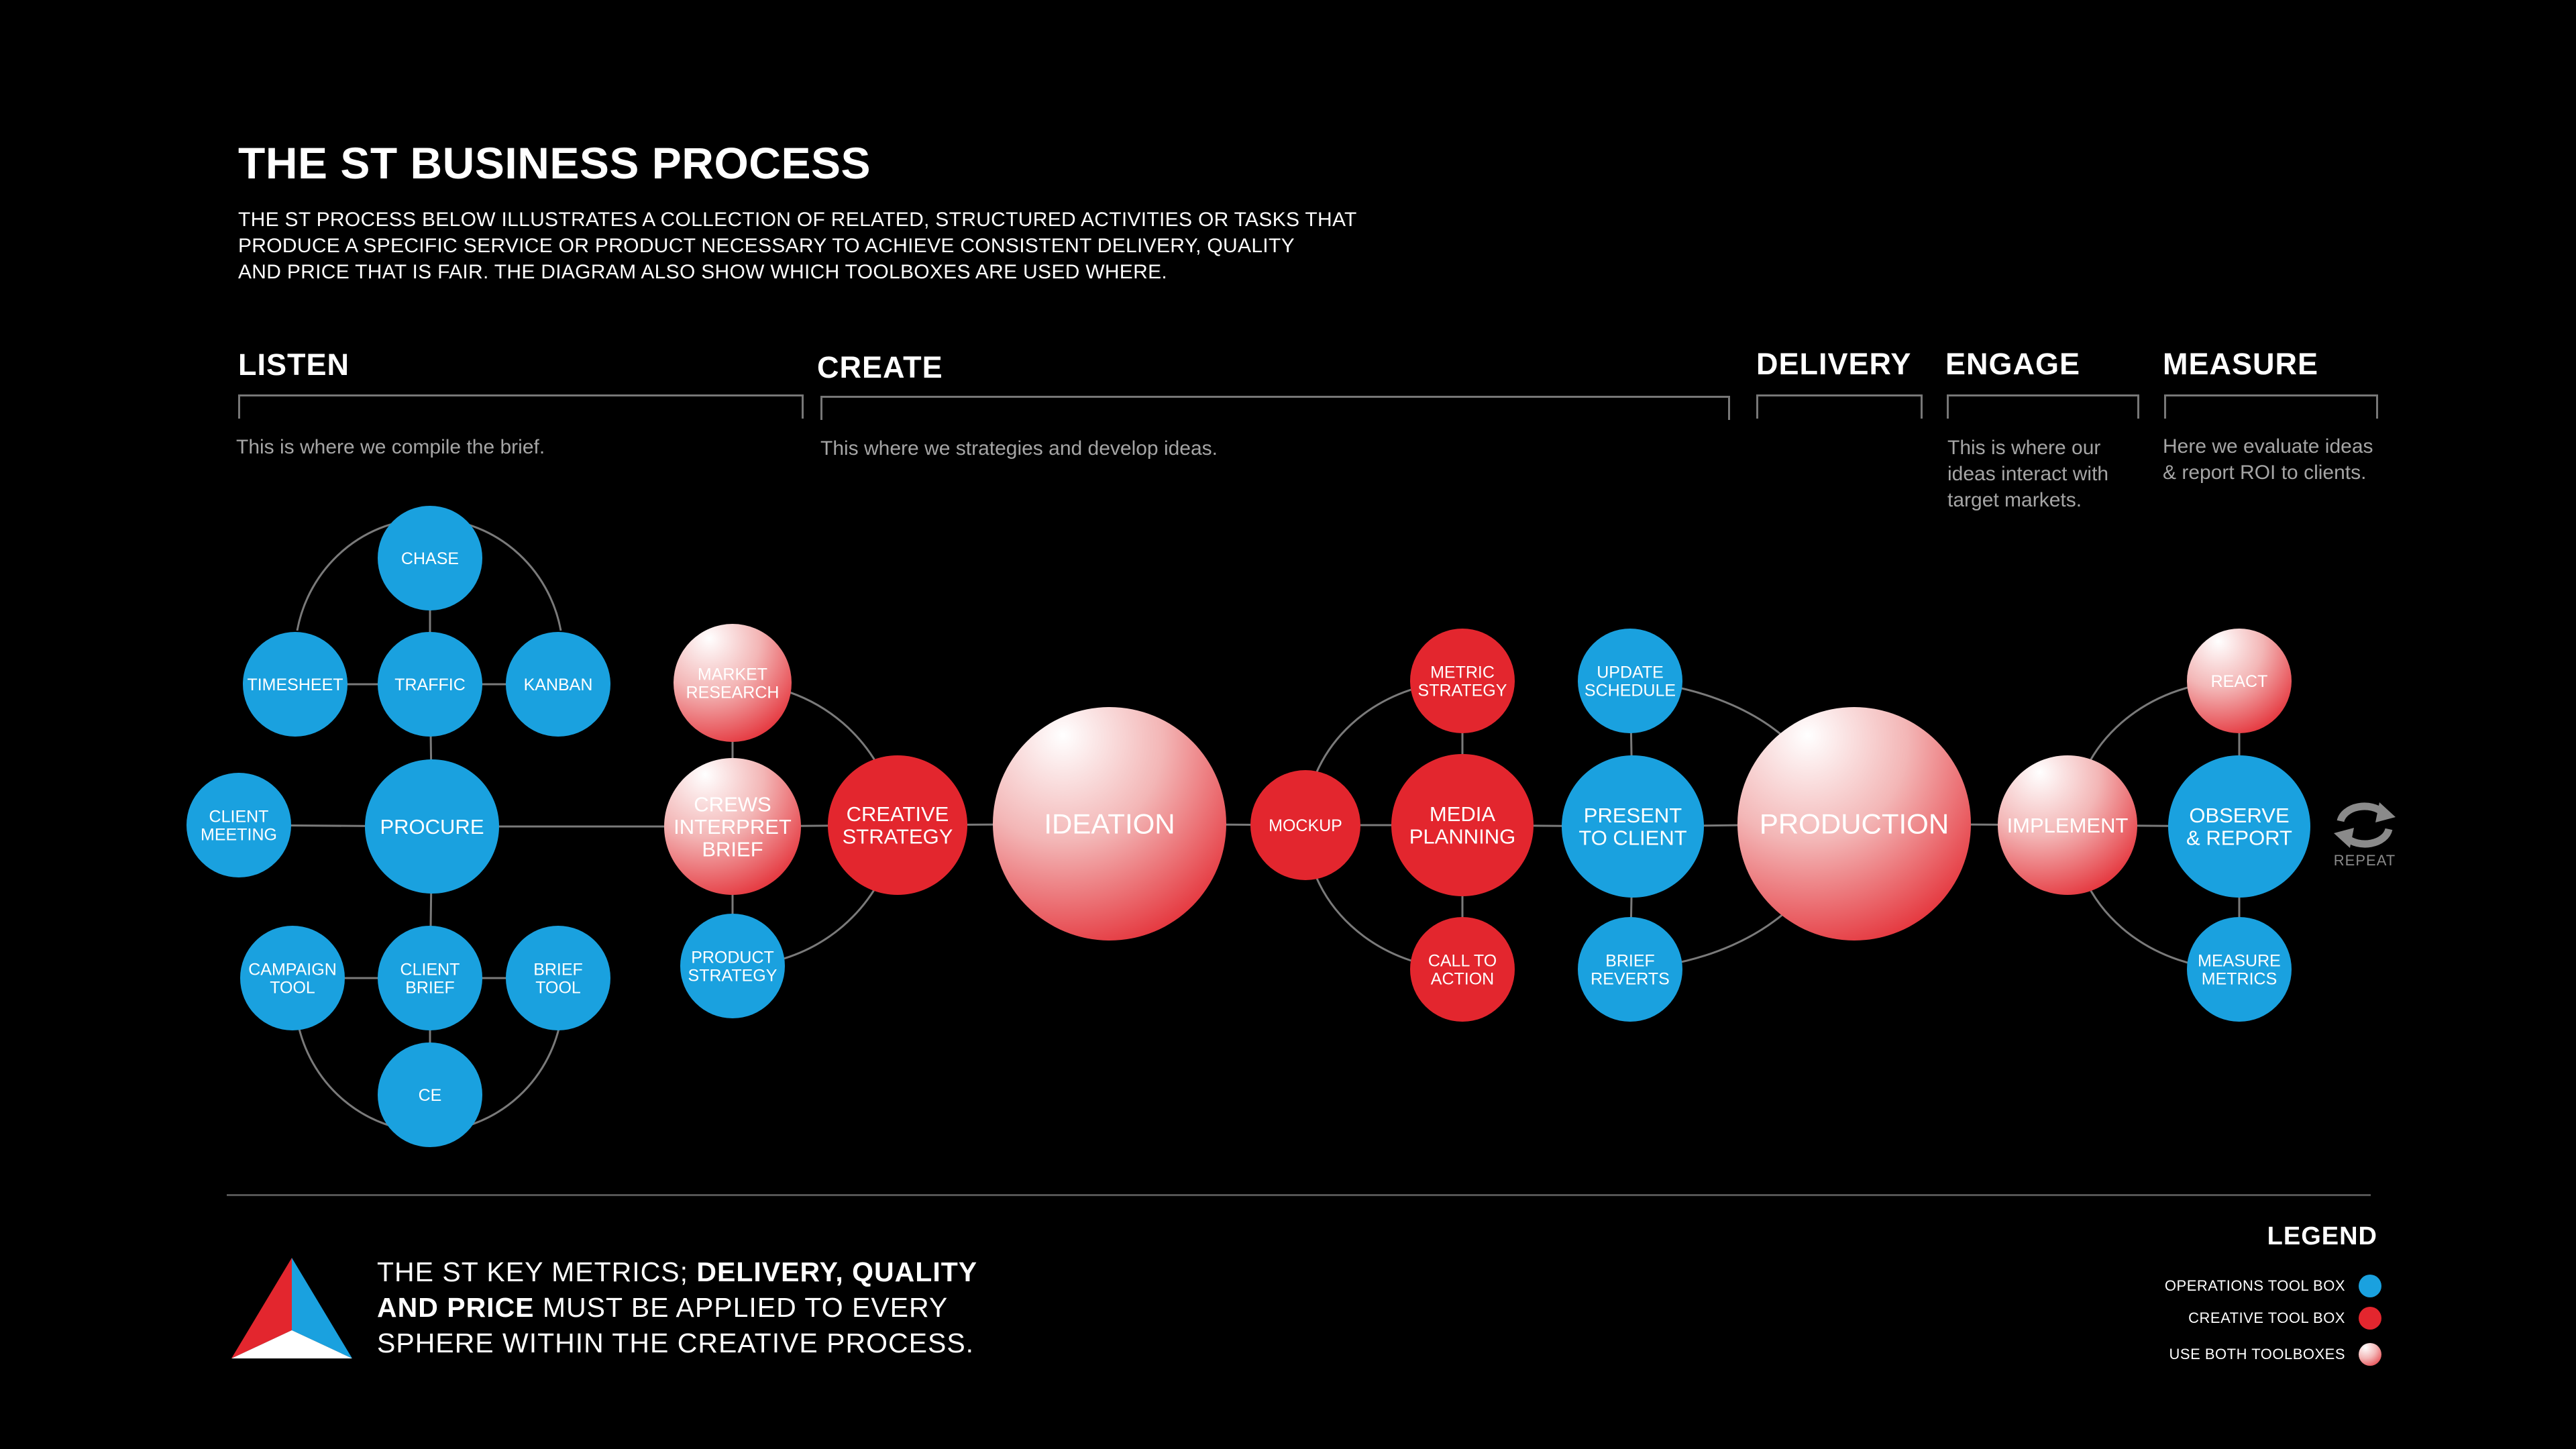 This screenshot has width=2576, height=1449. Describe the element at coordinates (292, 969) in the screenshot. I see `node-label: CAMPAIGN` at that location.